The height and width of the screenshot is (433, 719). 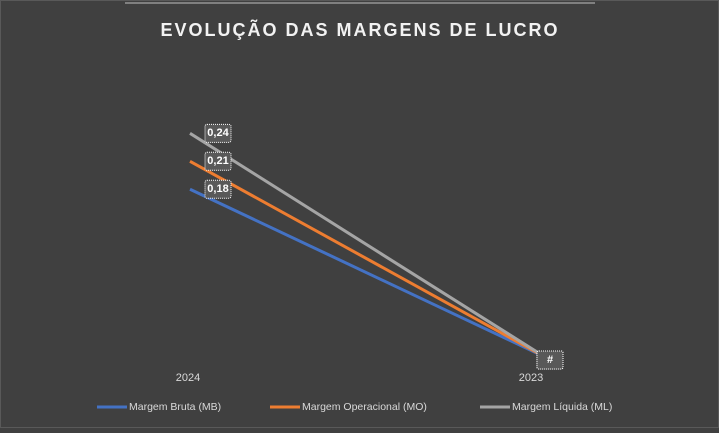 I want to click on x-tick-label: 2024, so click(x=188, y=378).